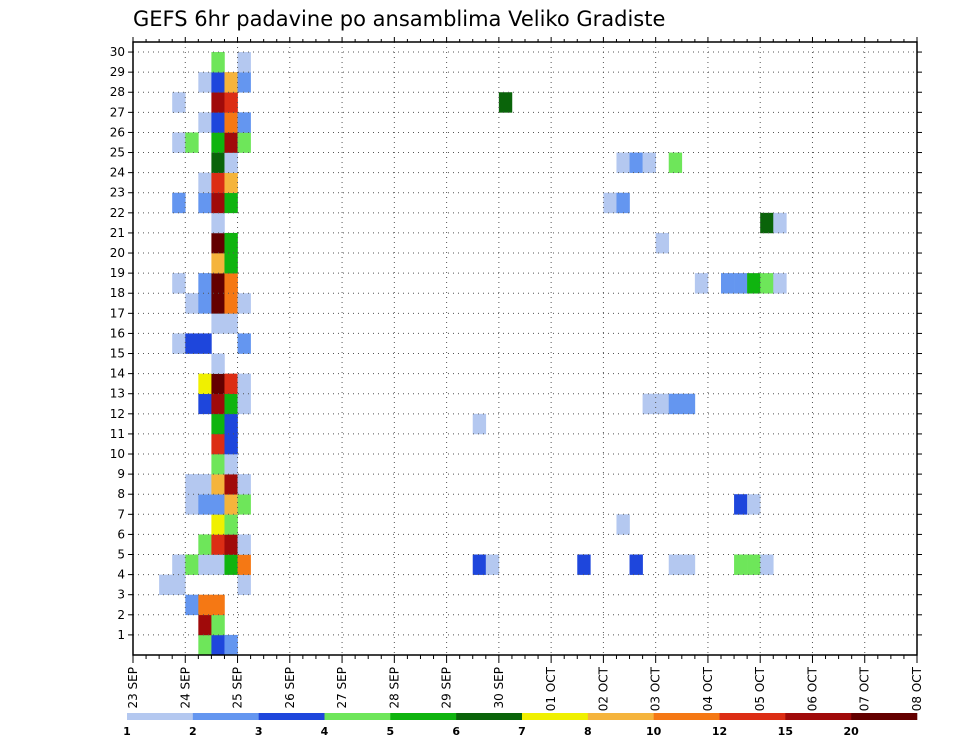 The height and width of the screenshot is (742, 960). I want to click on y-tick-label: 9, so click(121, 474).